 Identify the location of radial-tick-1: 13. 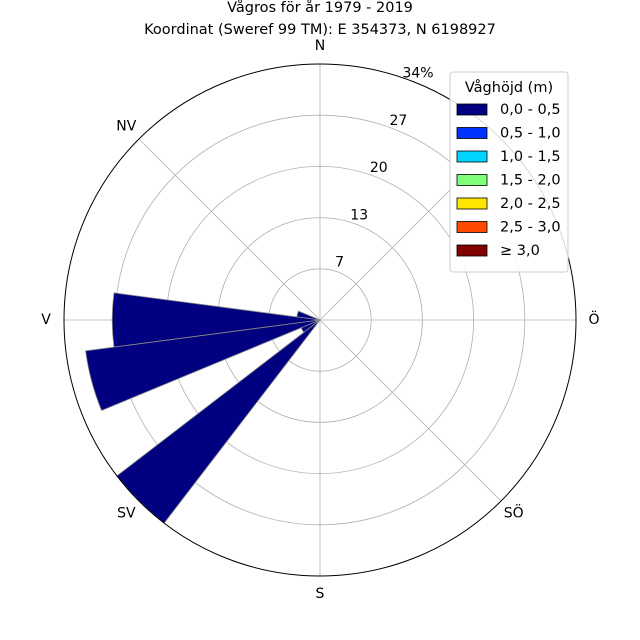
(359, 215).